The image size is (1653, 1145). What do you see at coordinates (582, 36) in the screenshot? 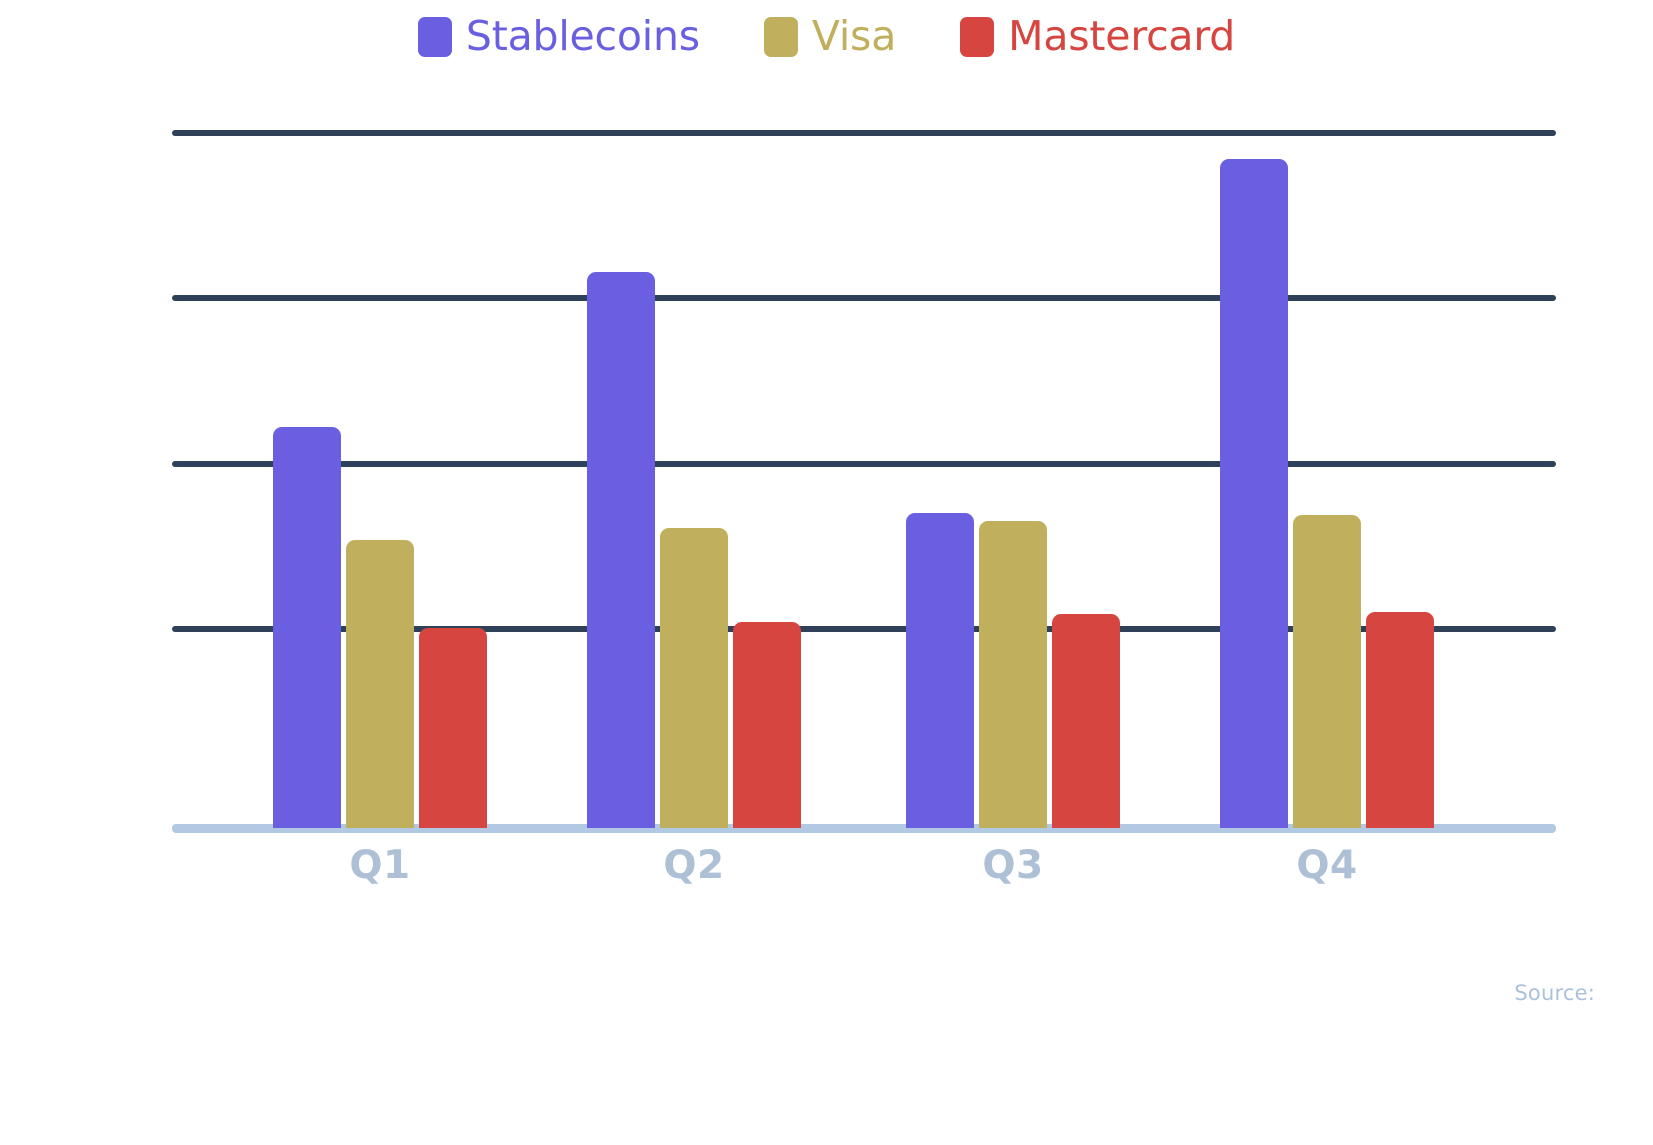
I see `legend-label-stablecoins: Stablecoins` at bounding box center [582, 36].